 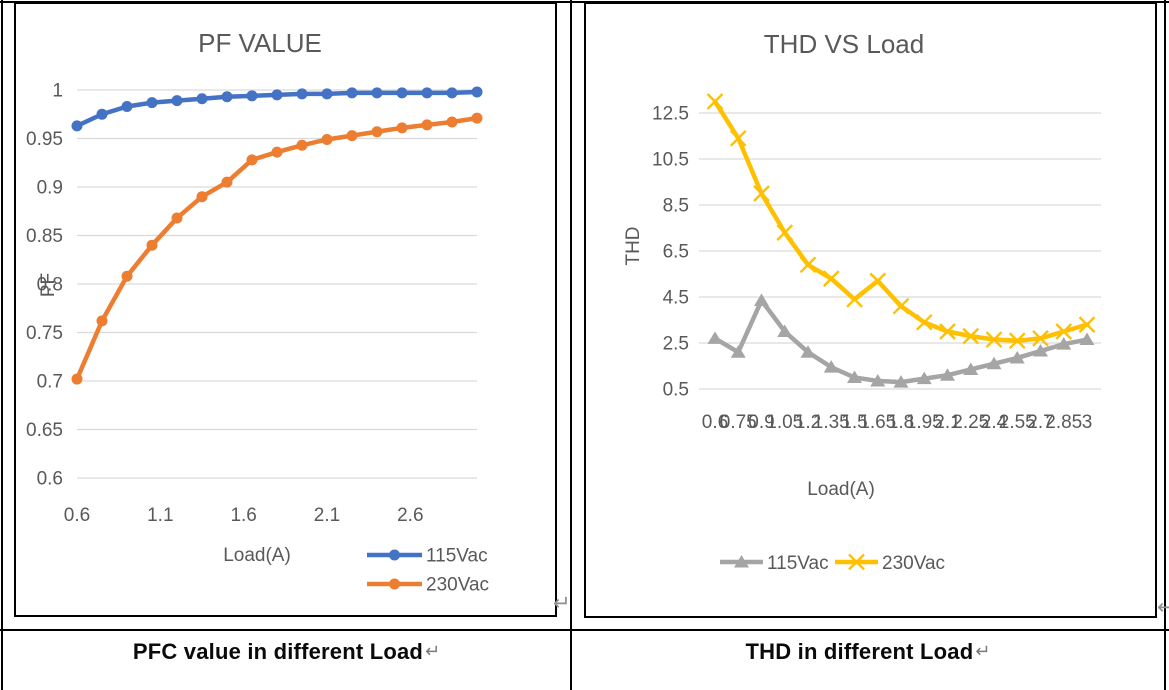 What do you see at coordinates (57, 91) in the screenshot?
I see `y-tick-label: 1` at bounding box center [57, 91].